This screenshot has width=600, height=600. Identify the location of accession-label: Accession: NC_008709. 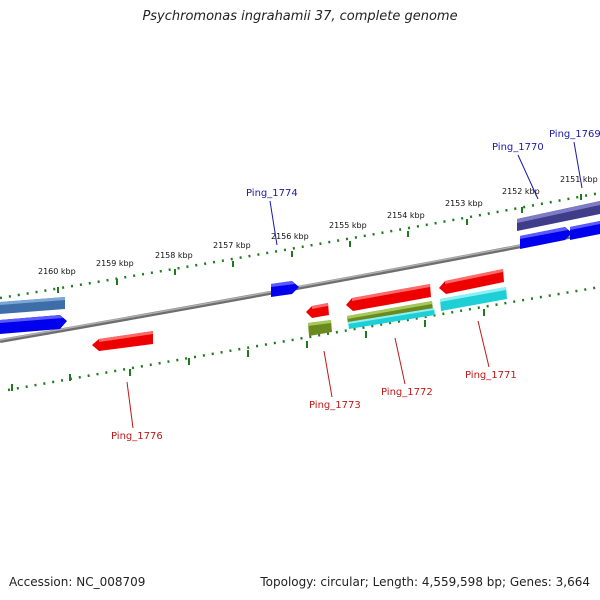
(77, 582).